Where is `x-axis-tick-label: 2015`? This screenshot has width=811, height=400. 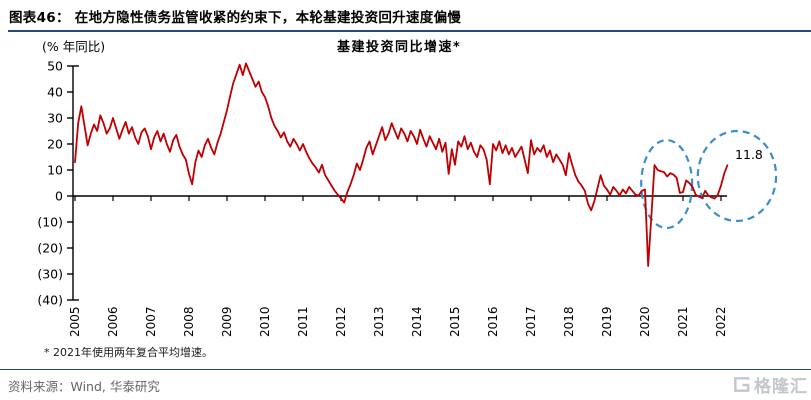 x-axis-tick-label: 2015 is located at coordinates (455, 321).